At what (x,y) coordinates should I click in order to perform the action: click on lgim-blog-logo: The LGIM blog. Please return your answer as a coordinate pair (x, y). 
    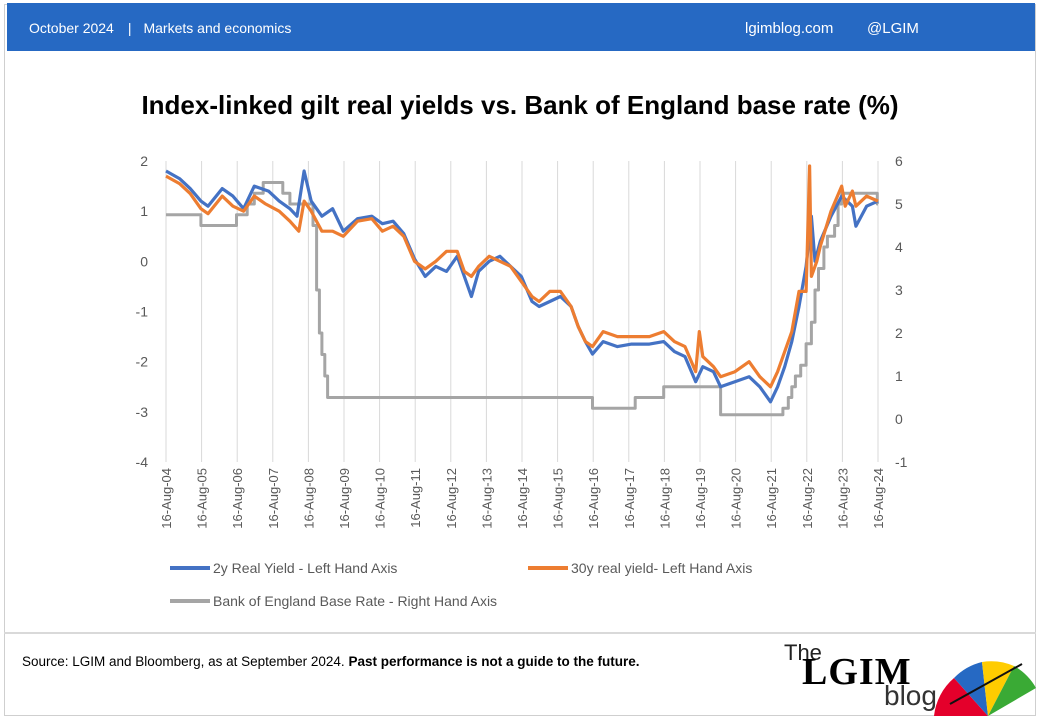
    Looking at the image, I should click on (908, 676).